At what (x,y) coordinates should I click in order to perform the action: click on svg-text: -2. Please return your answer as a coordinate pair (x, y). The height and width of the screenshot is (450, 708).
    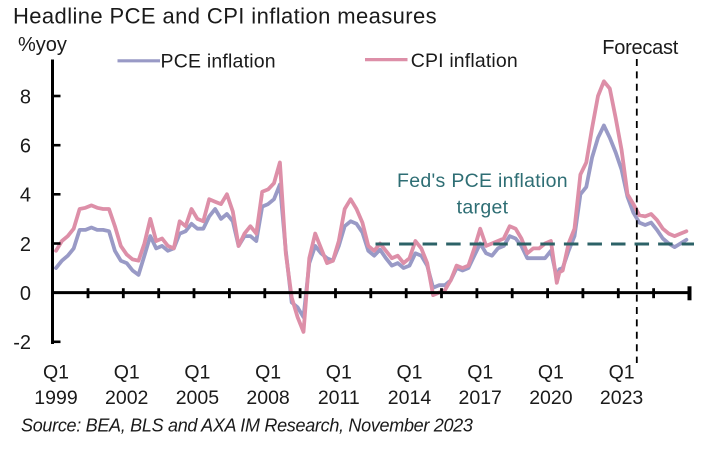
    Looking at the image, I should click on (22, 343).